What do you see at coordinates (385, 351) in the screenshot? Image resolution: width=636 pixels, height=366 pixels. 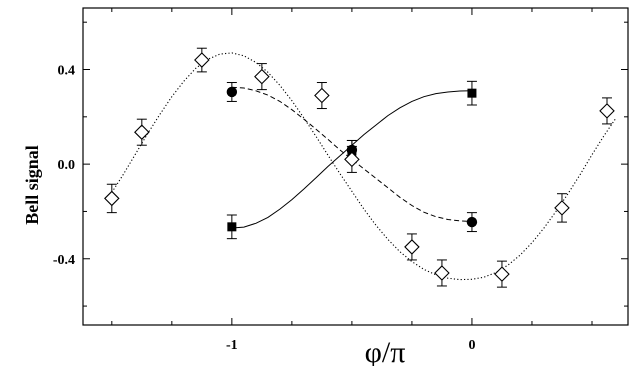 I see `x-axis-title: φ/π` at bounding box center [385, 351].